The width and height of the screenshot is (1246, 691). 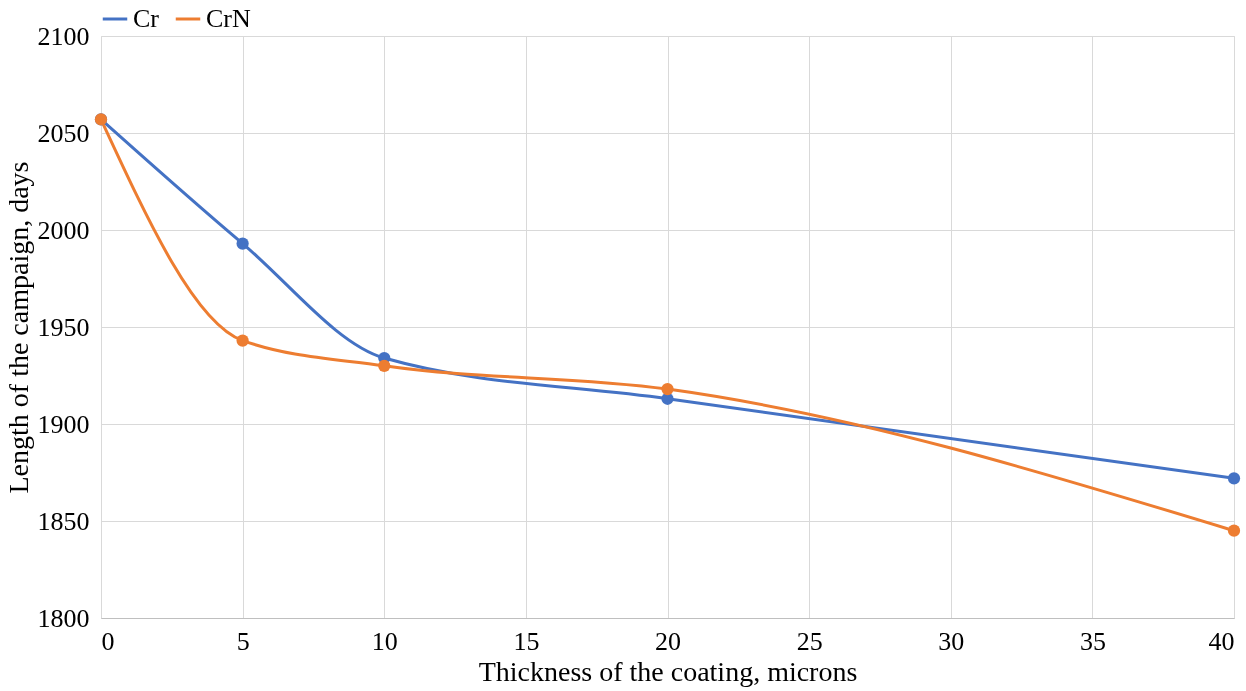 What do you see at coordinates (384, 641) in the screenshot?
I see `x-tick-label: 10` at bounding box center [384, 641].